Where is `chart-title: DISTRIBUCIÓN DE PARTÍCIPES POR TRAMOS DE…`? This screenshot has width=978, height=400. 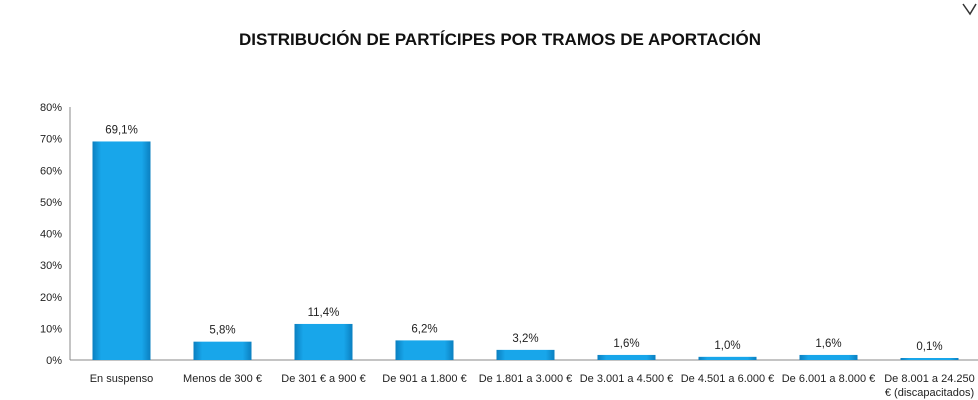
chart-title: DISTRIBUCIÓN DE PARTÍCIPES POR TRAMOS DE… is located at coordinates (500, 39).